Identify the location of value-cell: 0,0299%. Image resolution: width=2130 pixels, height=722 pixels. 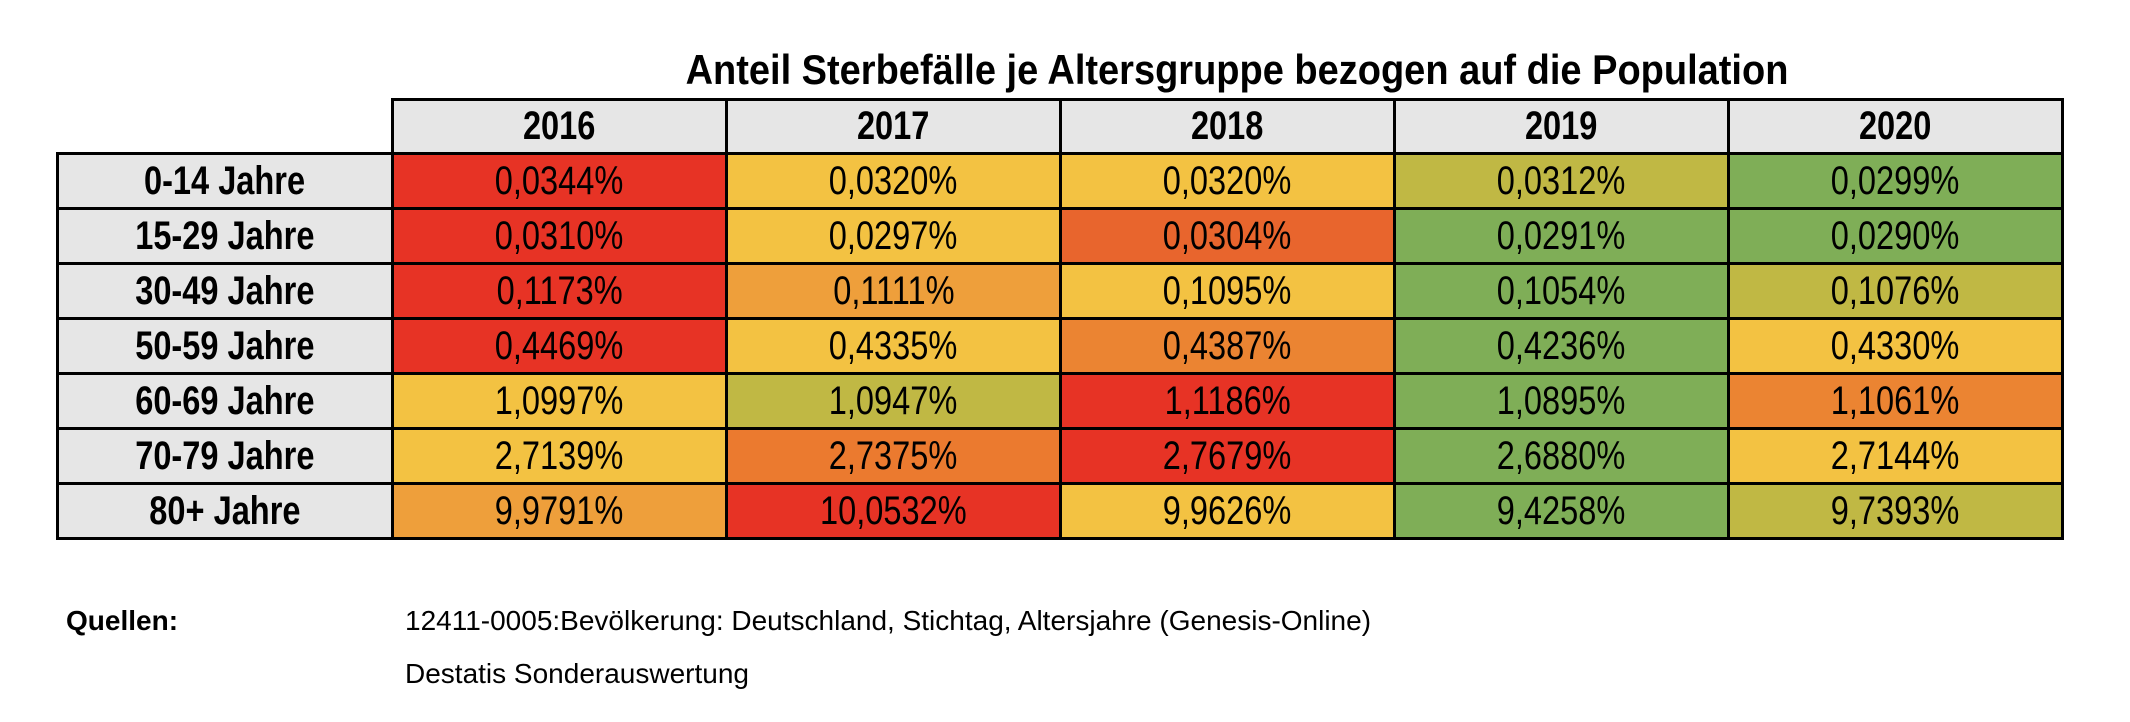
(1895, 180).